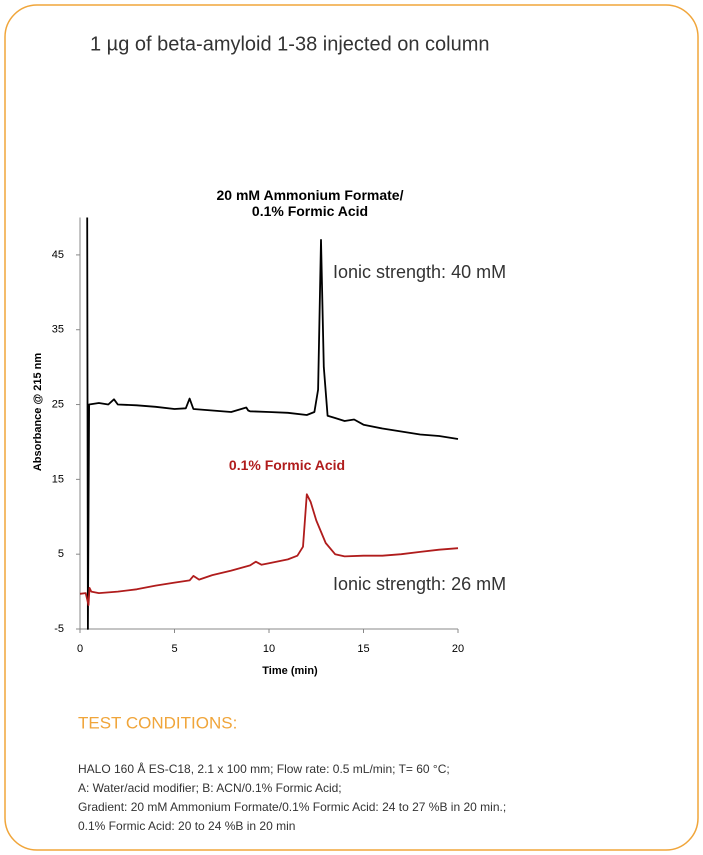 Image resolution: width=703 pixels, height=855 pixels. What do you see at coordinates (363, 649) in the screenshot?
I see `x-tick-label: 15` at bounding box center [363, 649].